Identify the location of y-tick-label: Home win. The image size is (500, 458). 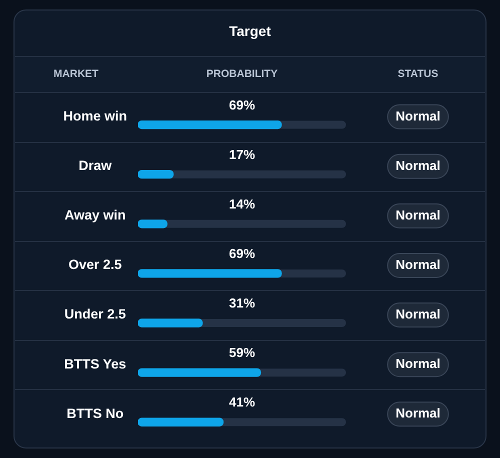
(95, 116).